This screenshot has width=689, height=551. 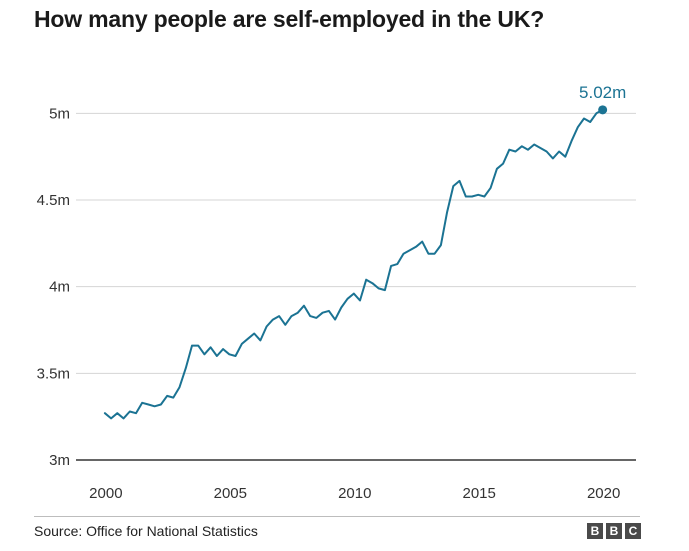 I want to click on y-tick-label: 3m, so click(x=59, y=460).